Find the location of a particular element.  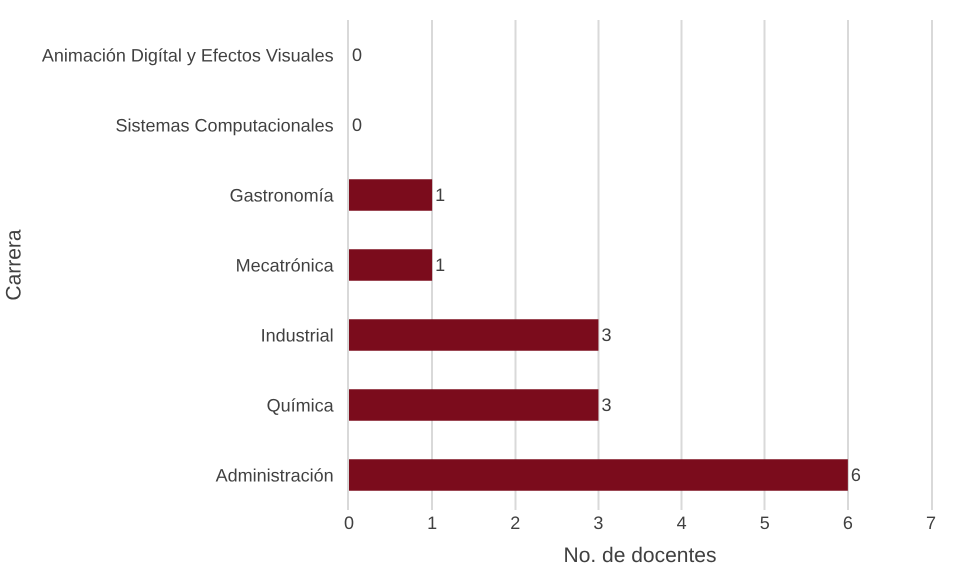

y-tick-label: Industrial is located at coordinates (297, 335).